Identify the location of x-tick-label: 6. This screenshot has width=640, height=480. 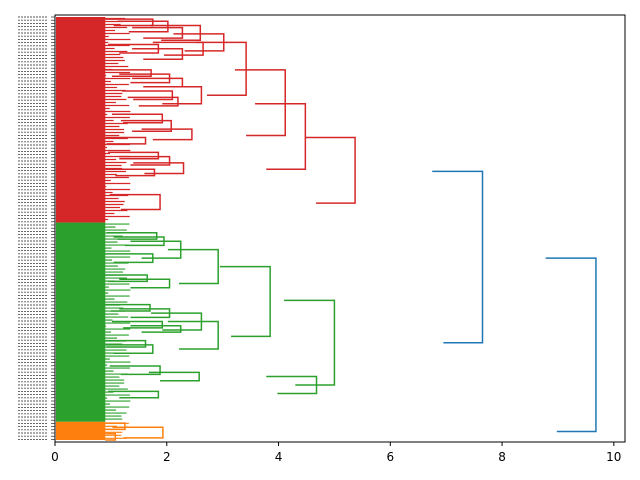
(390, 457).